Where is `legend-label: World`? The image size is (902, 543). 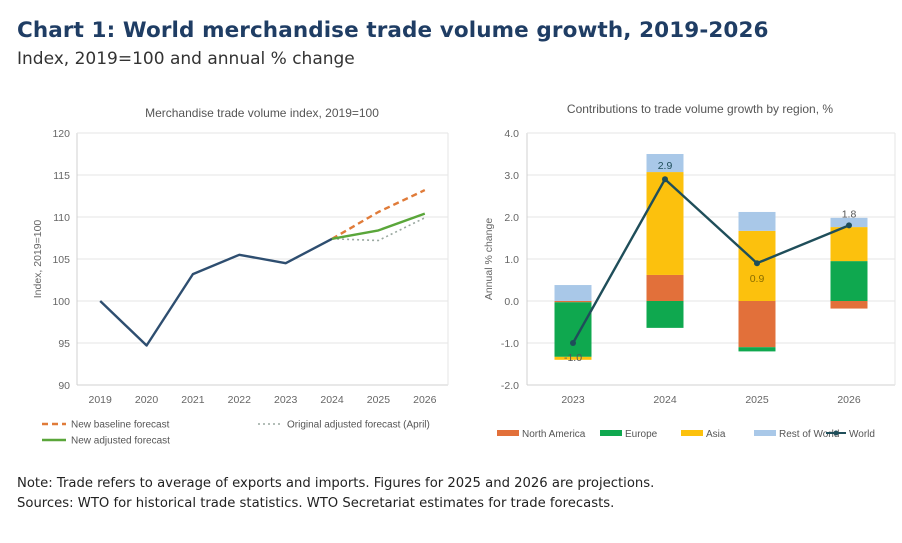 legend-label: World is located at coordinates (862, 434).